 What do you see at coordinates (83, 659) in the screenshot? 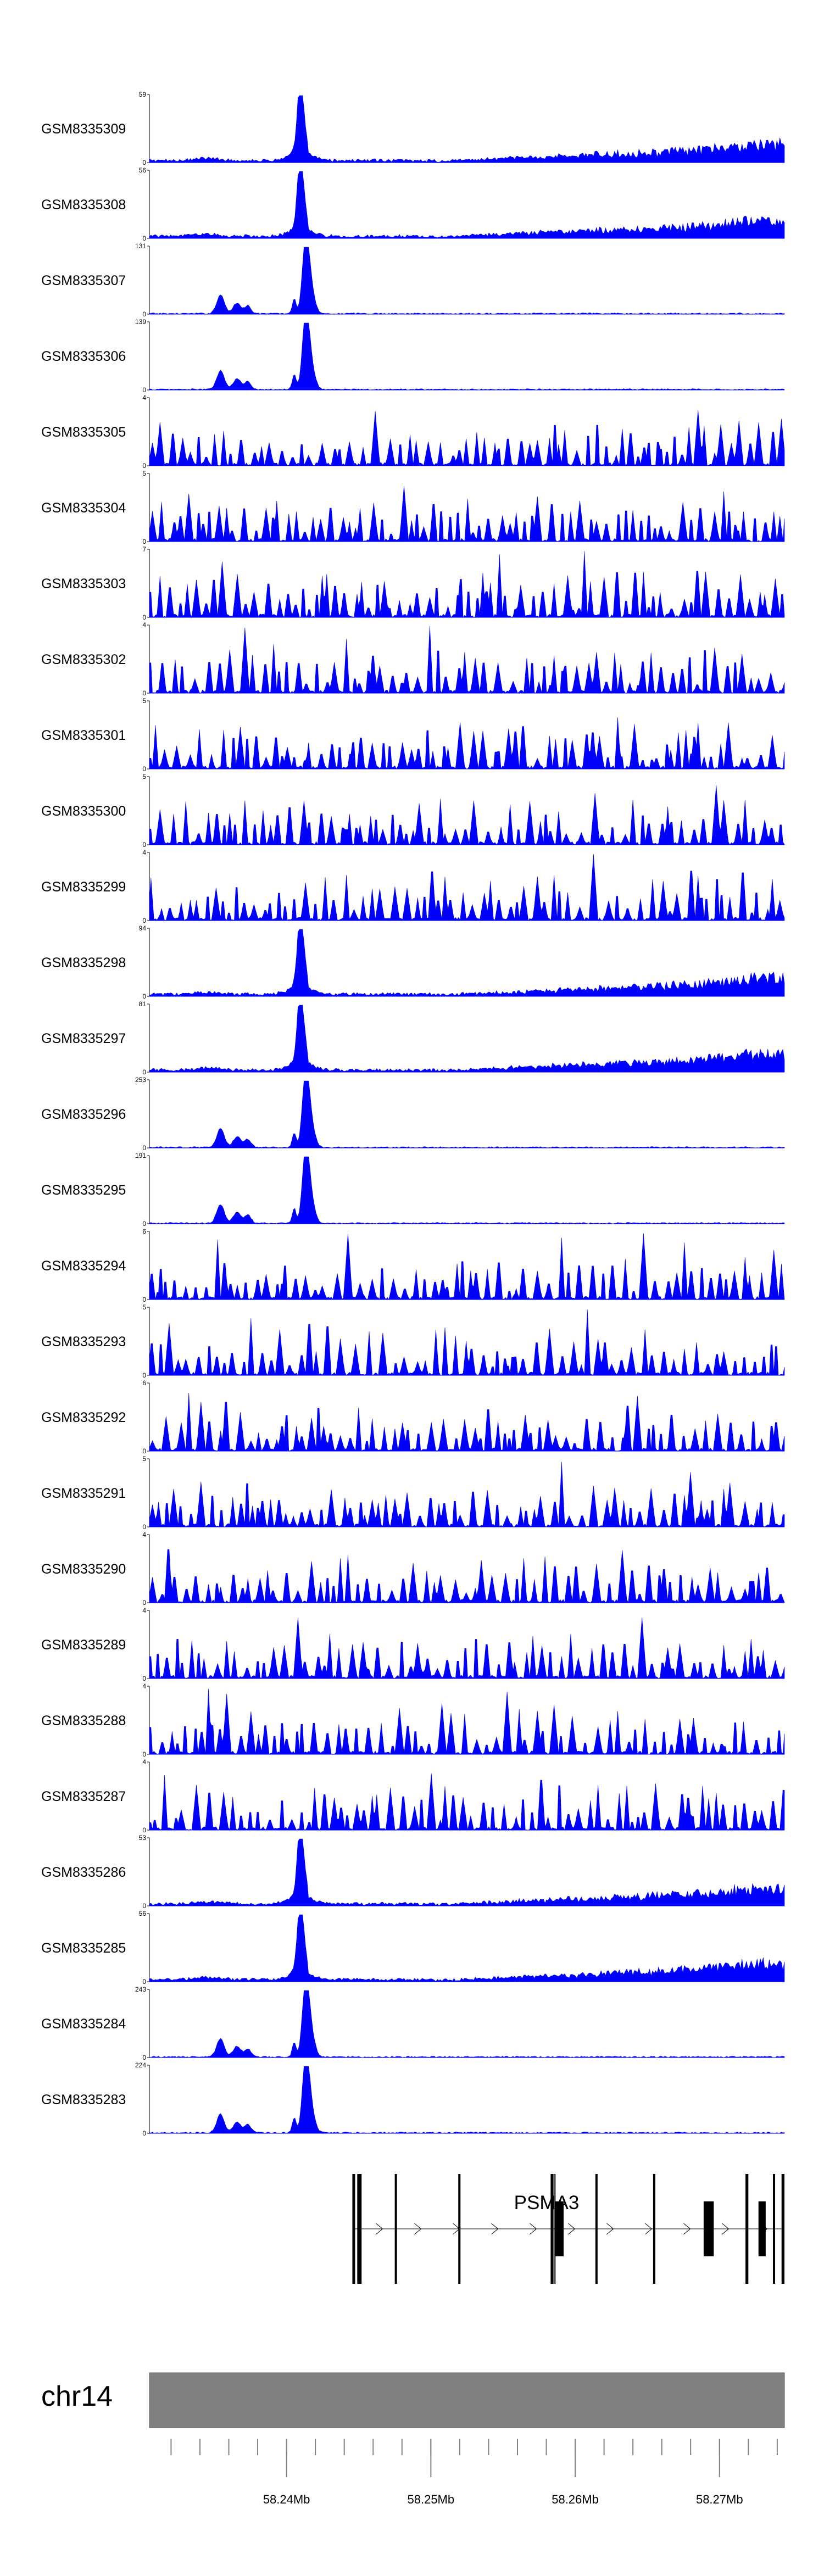
I see `track-label: GSM8335302` at bounding box center [83, 659].